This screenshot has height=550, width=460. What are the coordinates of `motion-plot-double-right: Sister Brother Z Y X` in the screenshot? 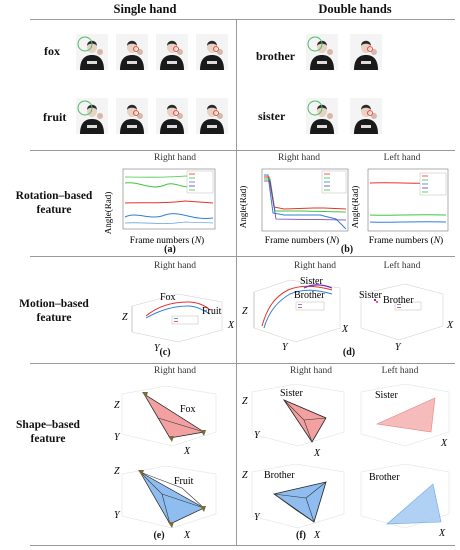 It's located at (295, 314).